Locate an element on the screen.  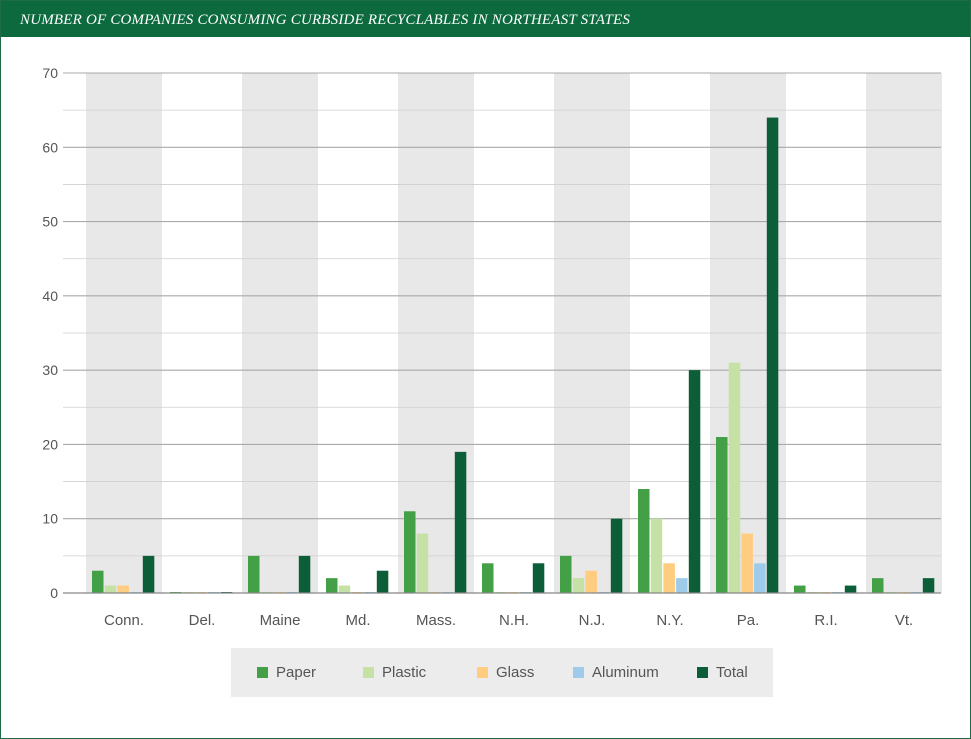
x-tick-label: Del. is located at coordinates (202, 620).